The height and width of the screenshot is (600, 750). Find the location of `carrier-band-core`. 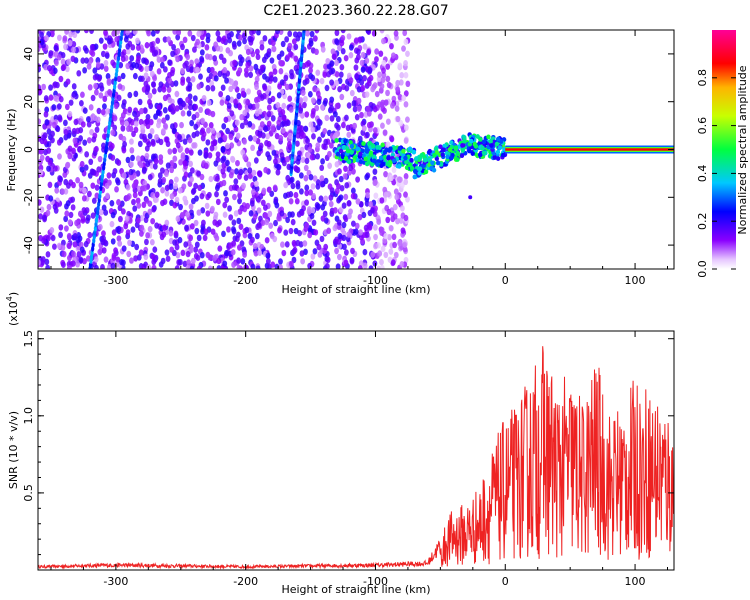

carrier-band-core is located at coordinates (589, 149).